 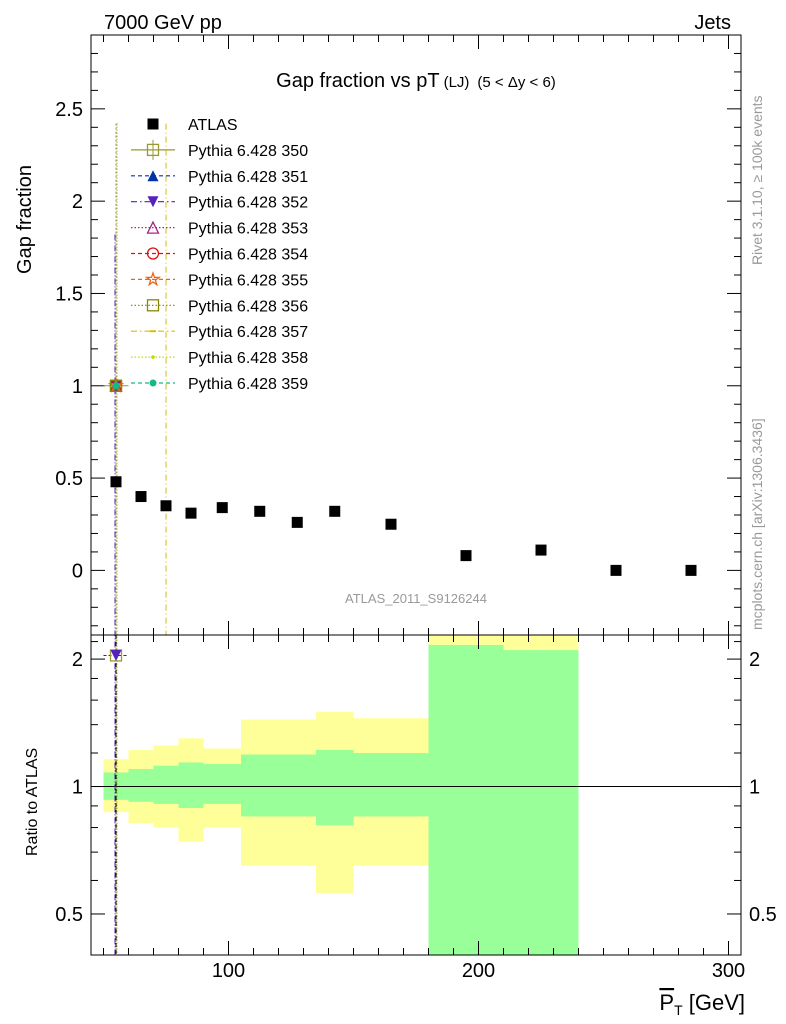 I want to click on ratio-ytick-label-right: 1, so click(x=754, y=788).